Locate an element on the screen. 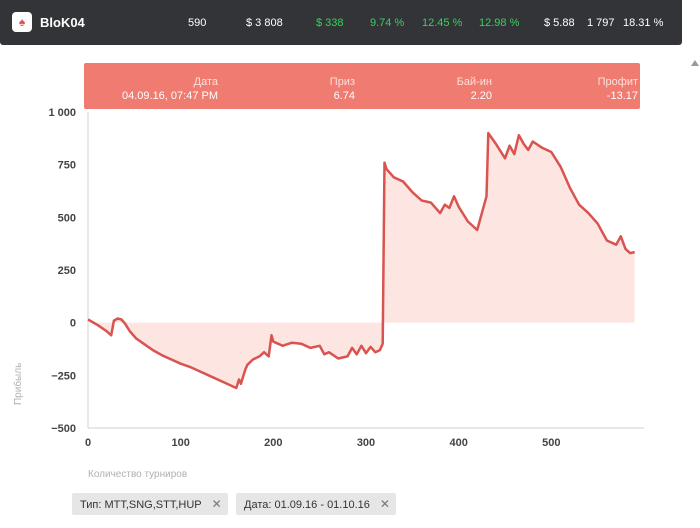  stat-tournaments: 590 is located at coordinates (197, 23).